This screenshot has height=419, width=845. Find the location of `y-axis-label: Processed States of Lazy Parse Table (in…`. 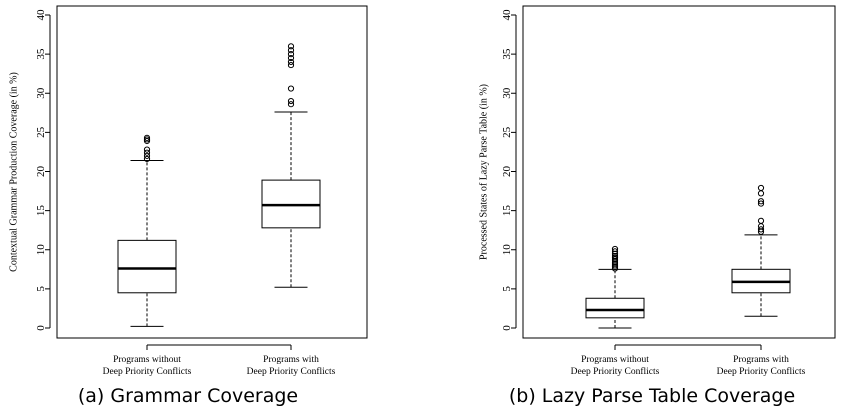

y-axis-label: Processed States of Lazy Parse Table (in… is located at coordinates (484, 172).